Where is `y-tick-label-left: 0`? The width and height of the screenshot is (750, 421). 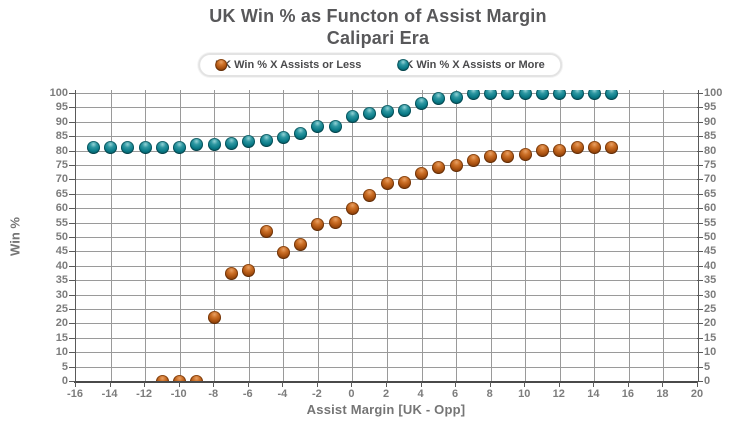 y-tick-label-left: 0 is located at coordinates (64, 381).